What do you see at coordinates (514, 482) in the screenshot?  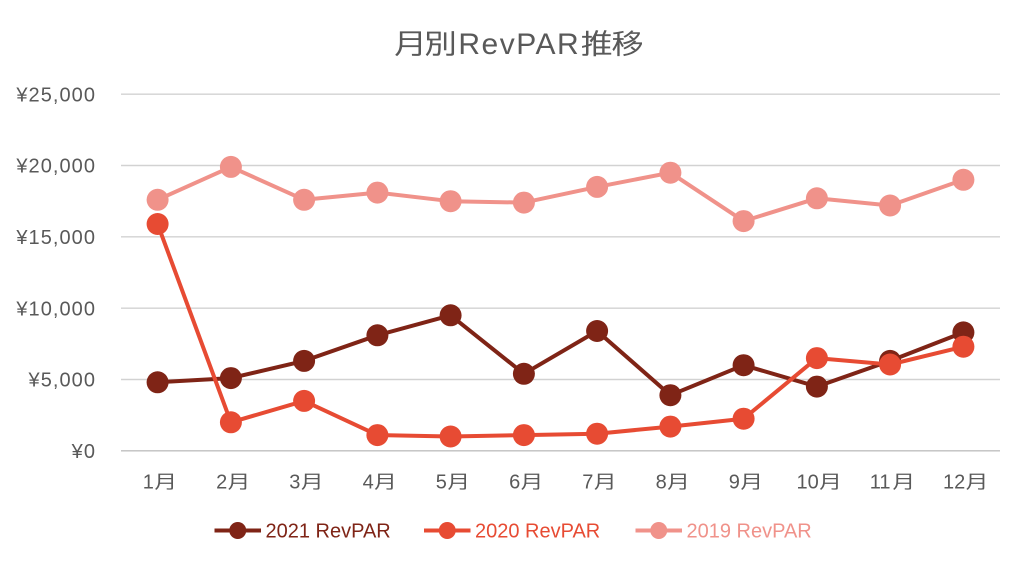 I see `svg-text: 6` at bounding box center [514, 482].